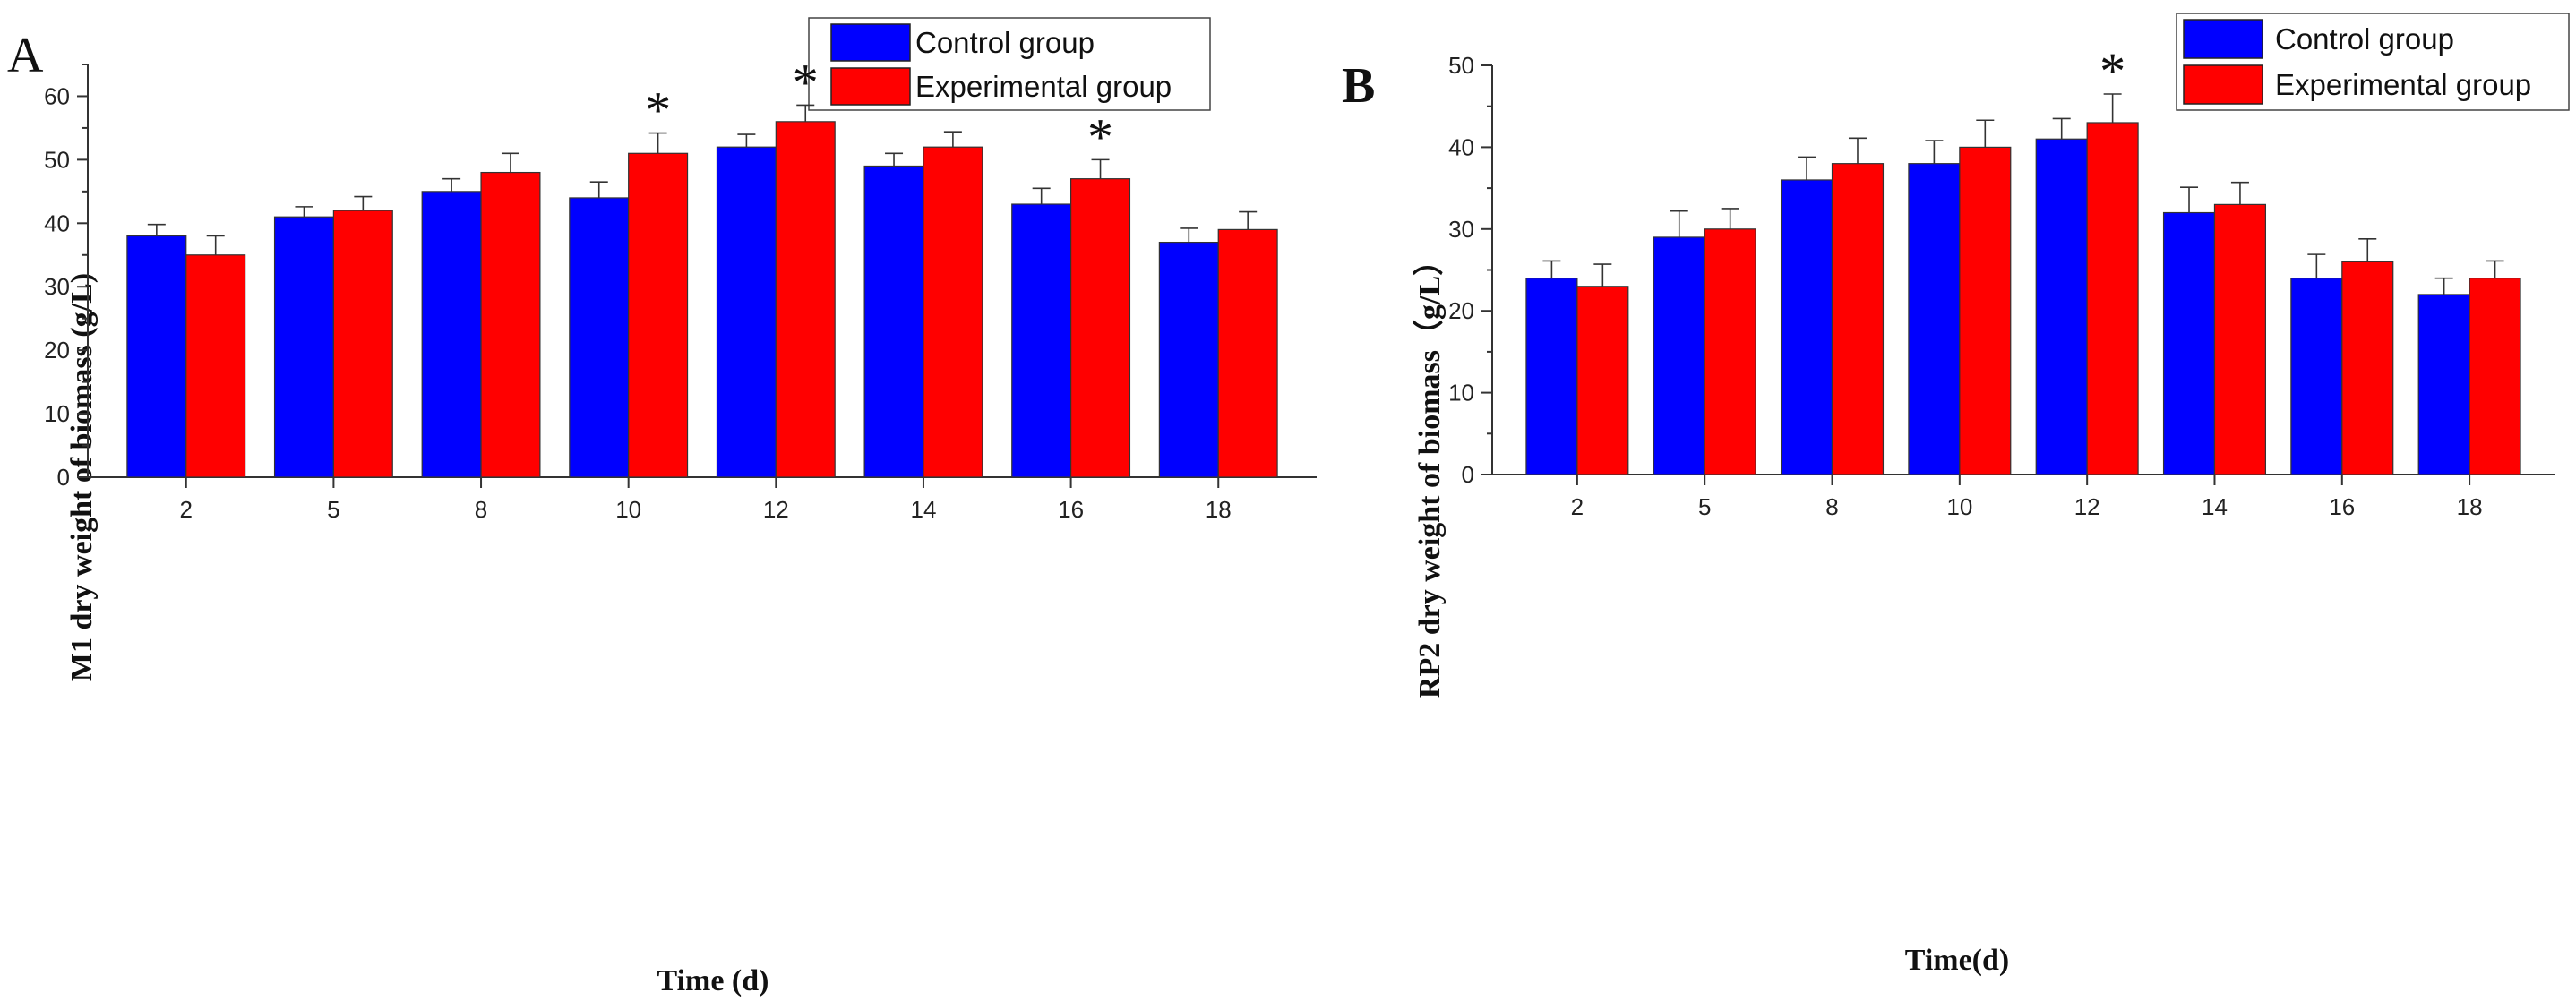 The height and width of the screenshot is (1001, 2576). Describe the element at coordinates (1461, 65) in the screenshot. I see `panel-b-y-tick-label: 50` at that location.